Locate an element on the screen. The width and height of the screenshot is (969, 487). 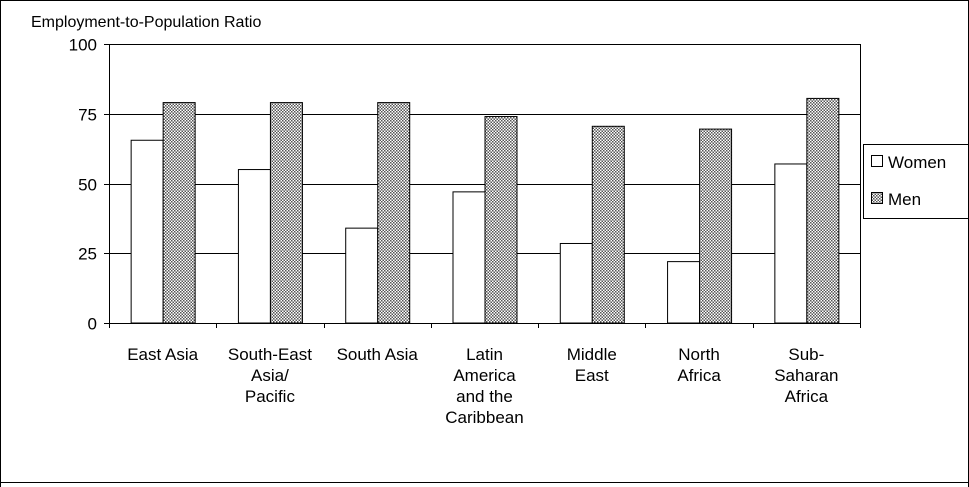
legend-label-men: Men is located at coordinates (904, 199).